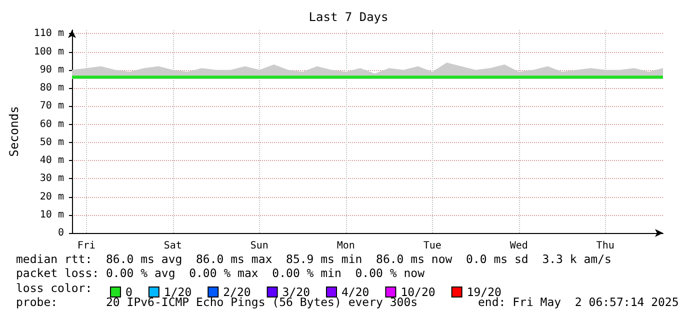  What do you see at coordinates (14, 131) in the screenshot?
I see `y-axis-title: Seconds` at bounding box center [14, 131].